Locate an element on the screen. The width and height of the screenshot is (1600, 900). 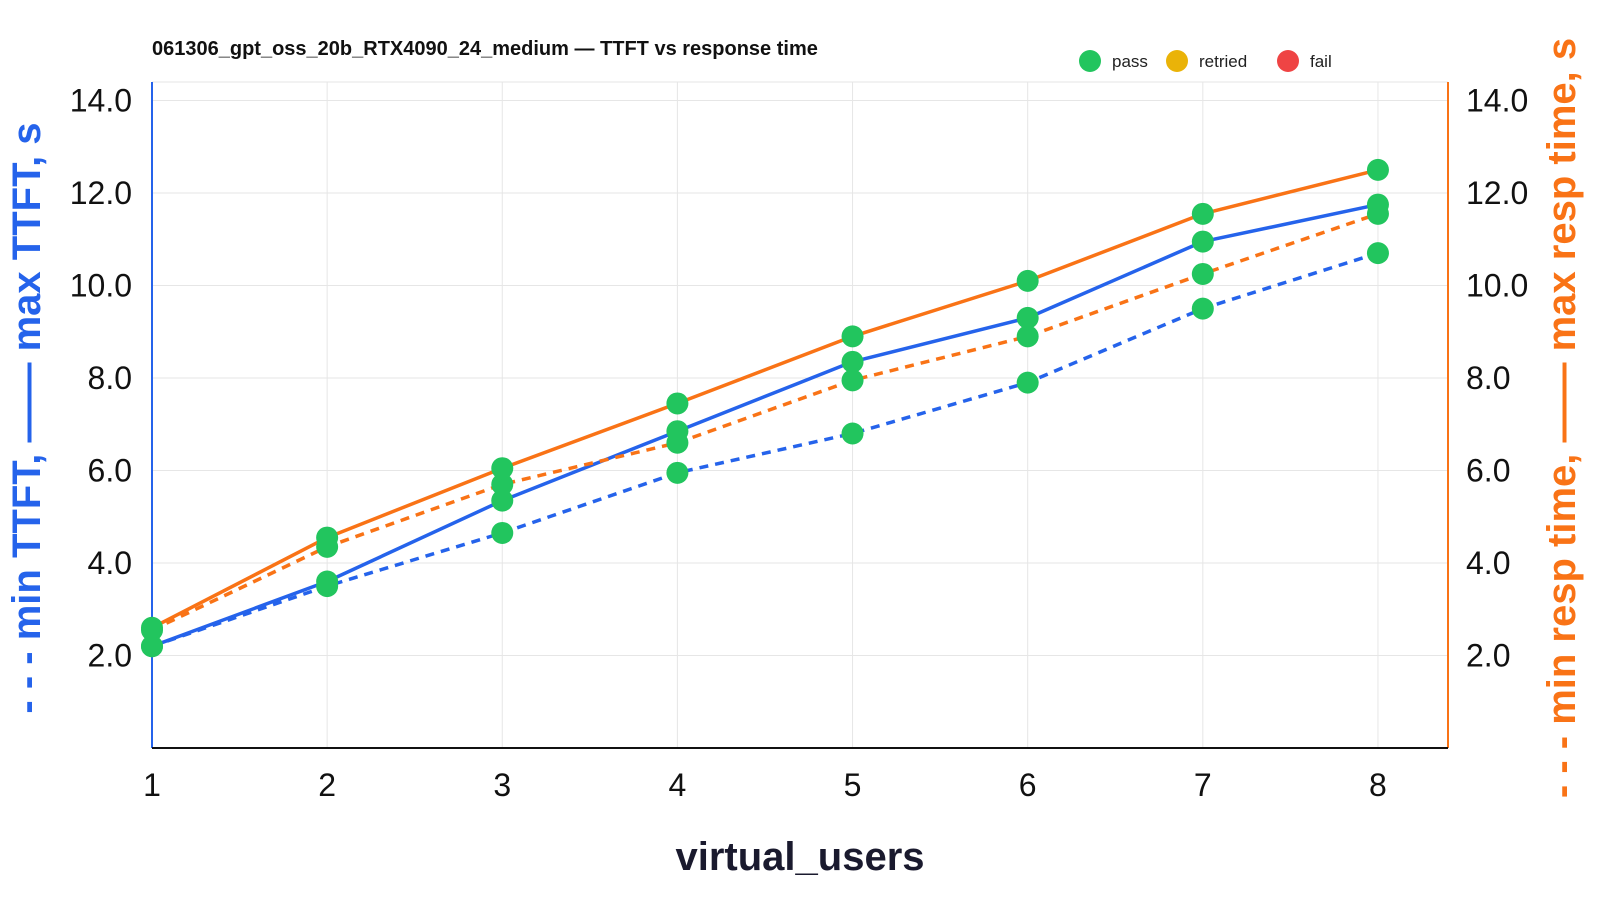
legend: pass retried fail is located at coordinates (1205, 61).